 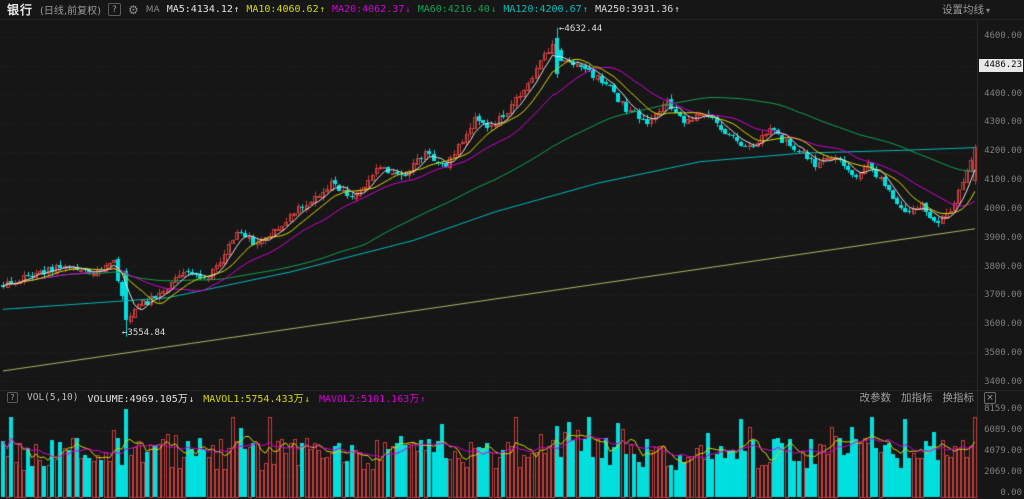 I want to click on add-indicator-link: 加指标, so click(x=917, y=398).